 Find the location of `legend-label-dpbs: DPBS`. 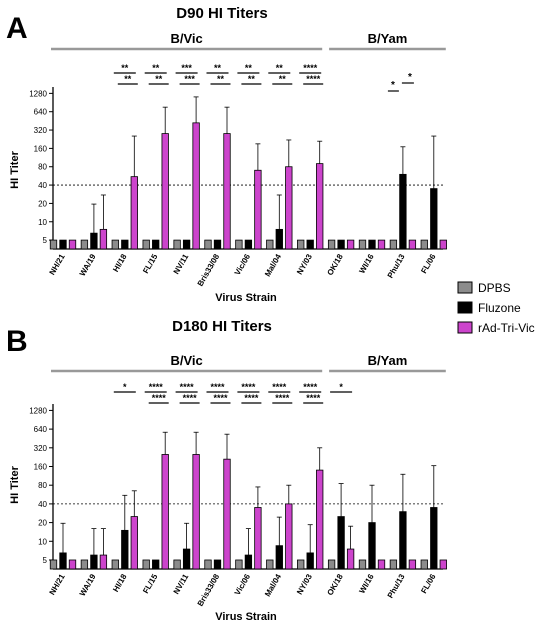

legend-label-dpbs: DPBS is located at coordinates (494, 288).